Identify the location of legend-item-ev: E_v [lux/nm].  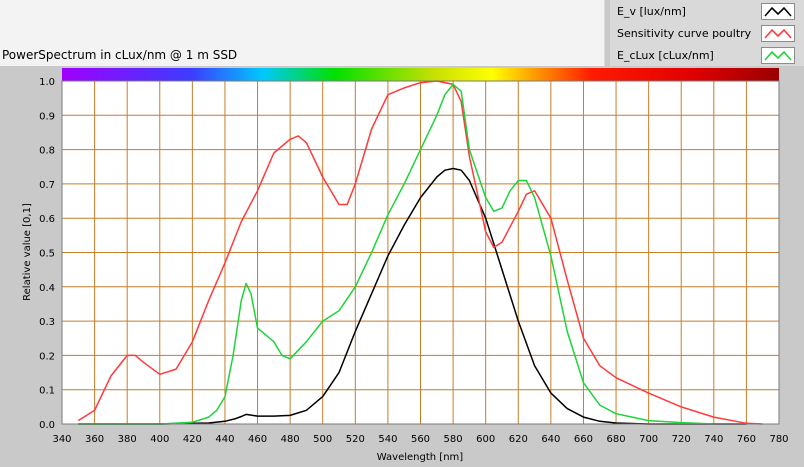
(707, 12).